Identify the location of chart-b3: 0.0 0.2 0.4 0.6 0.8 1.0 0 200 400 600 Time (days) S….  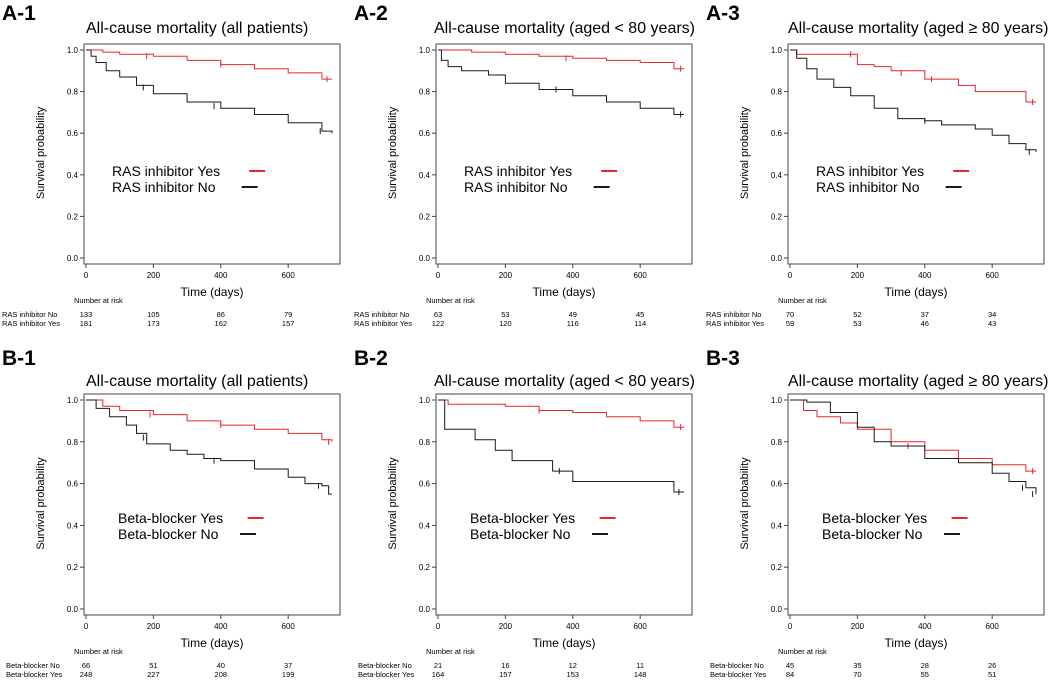
(877, 536).